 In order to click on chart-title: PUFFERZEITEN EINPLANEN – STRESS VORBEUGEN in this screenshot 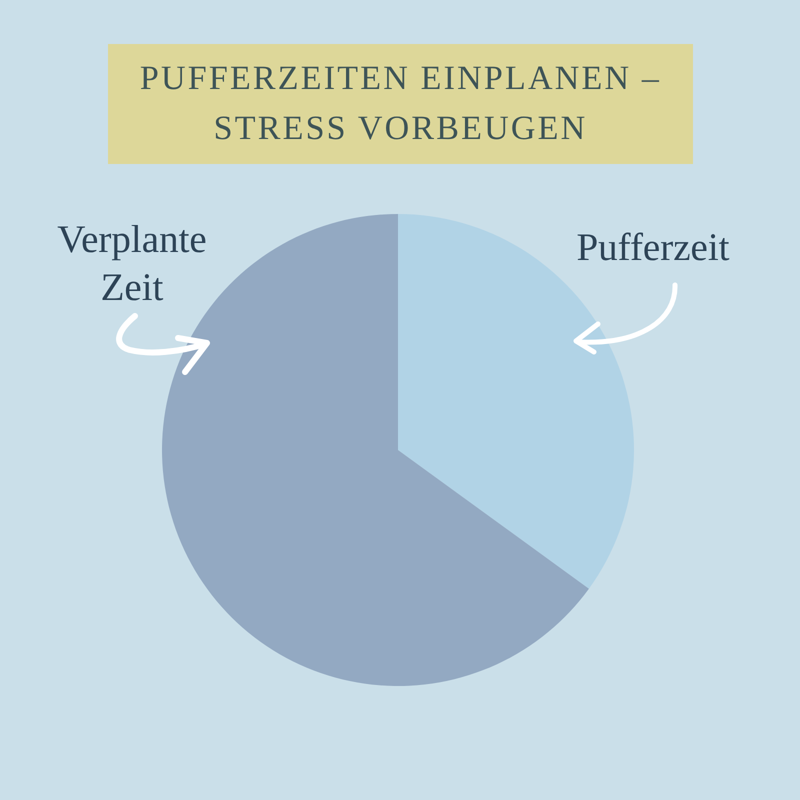, I will do `click(400, 104)`.